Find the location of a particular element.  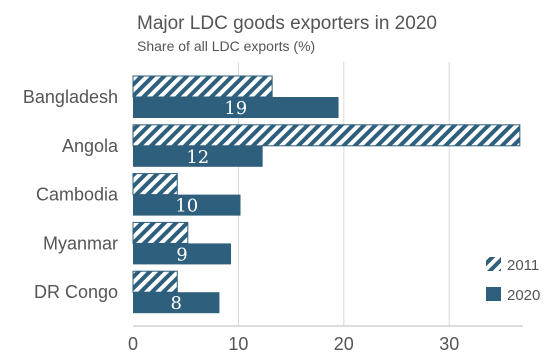

legend: 2011 2020 is located at coordinates (513, 280).